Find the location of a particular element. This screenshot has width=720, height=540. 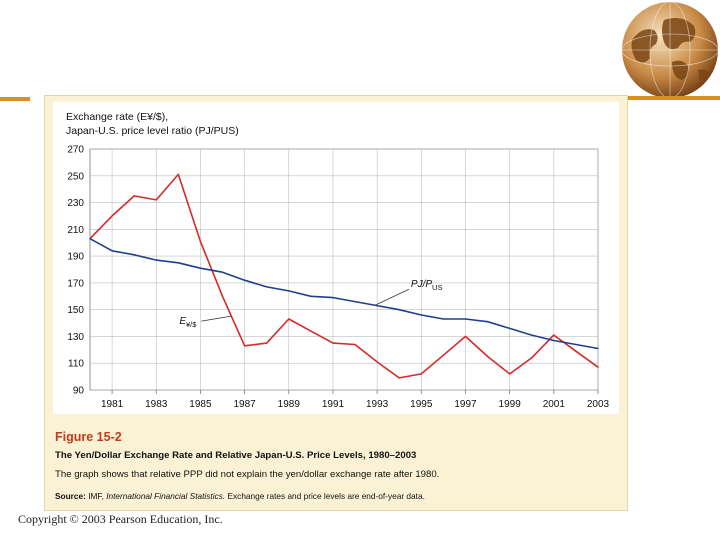

x-tick-label: 2003 is located at coordinates (598, 404).